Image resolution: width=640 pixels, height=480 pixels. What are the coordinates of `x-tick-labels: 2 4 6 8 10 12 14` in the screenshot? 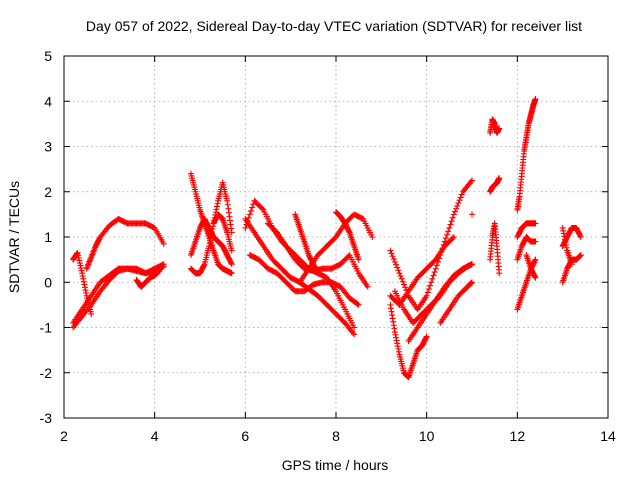 It's located at (338, 436).